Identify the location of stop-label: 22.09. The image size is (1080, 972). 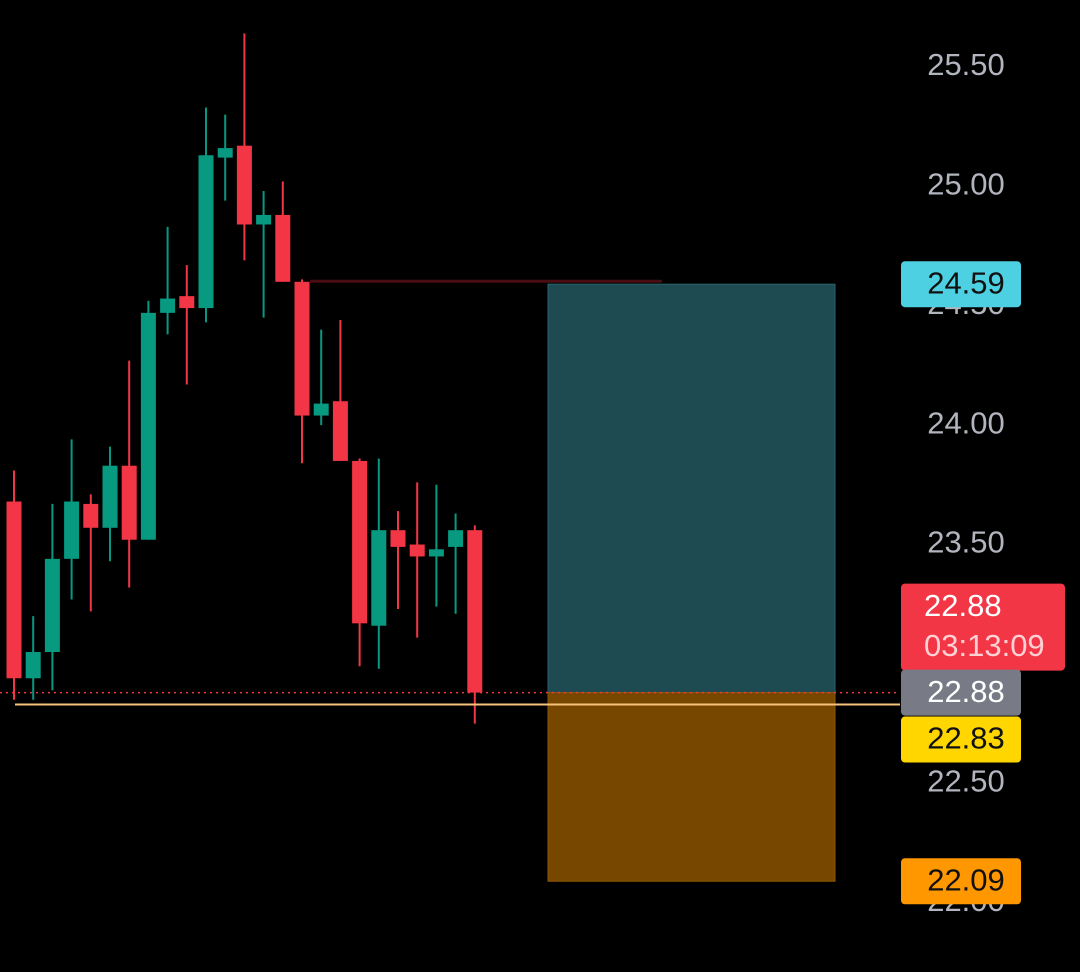
(966, 879).